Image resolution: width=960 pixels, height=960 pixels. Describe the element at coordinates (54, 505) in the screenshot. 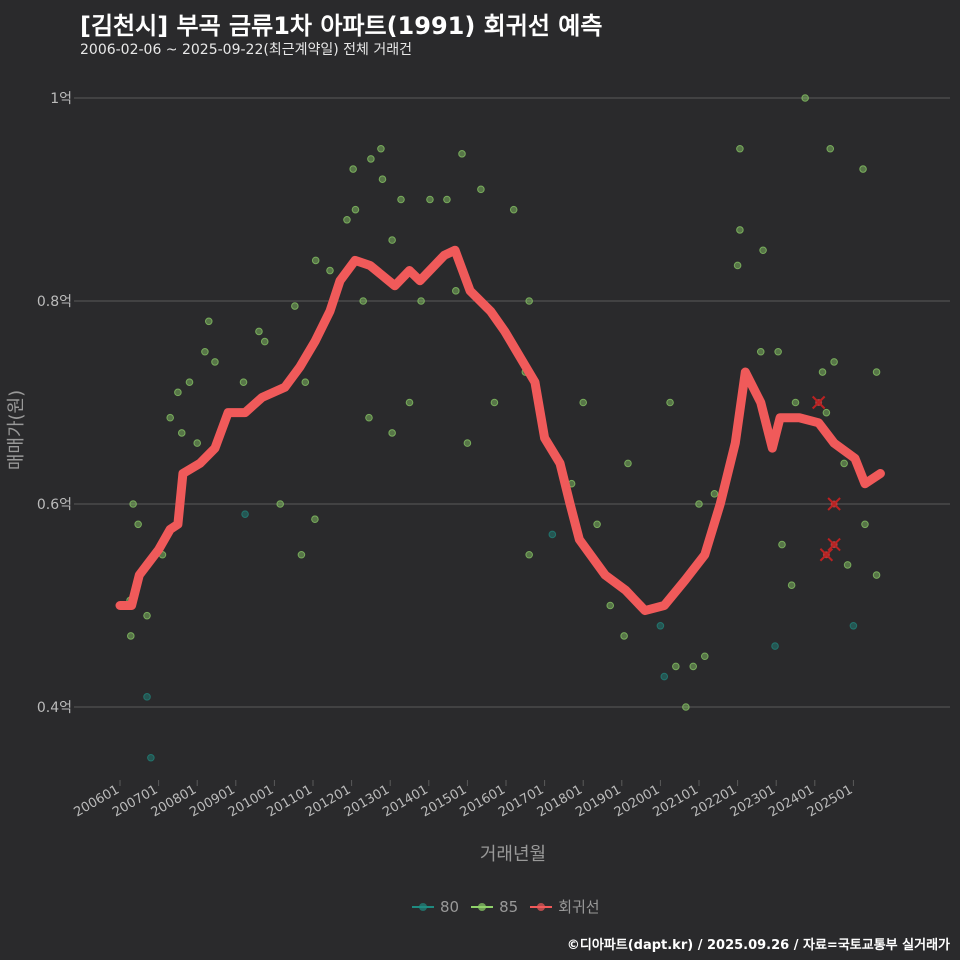

I see `y-tick-label: 0.6억` at that location.